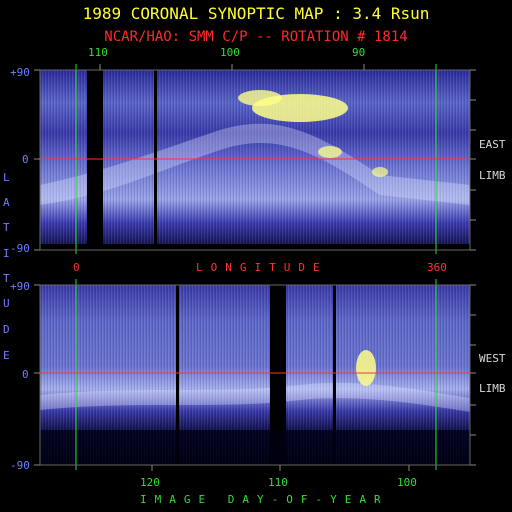  What do you see at coordinates (407, 482) in the screenshot?
I see `bottom-tick-100: 100` at bounding box center [407, 482].